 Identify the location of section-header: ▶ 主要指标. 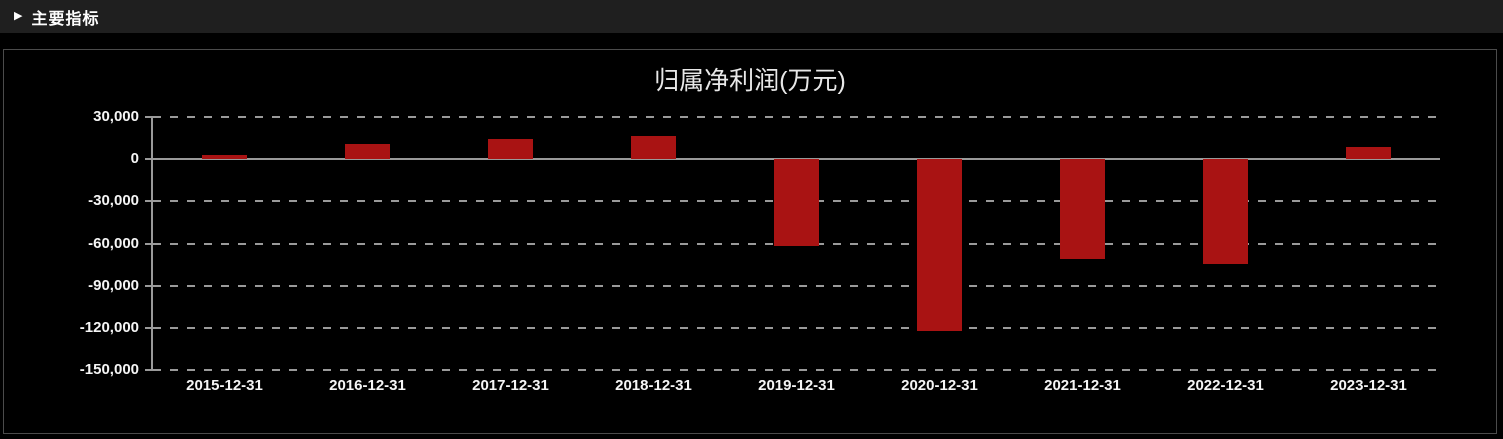
(751, 16).